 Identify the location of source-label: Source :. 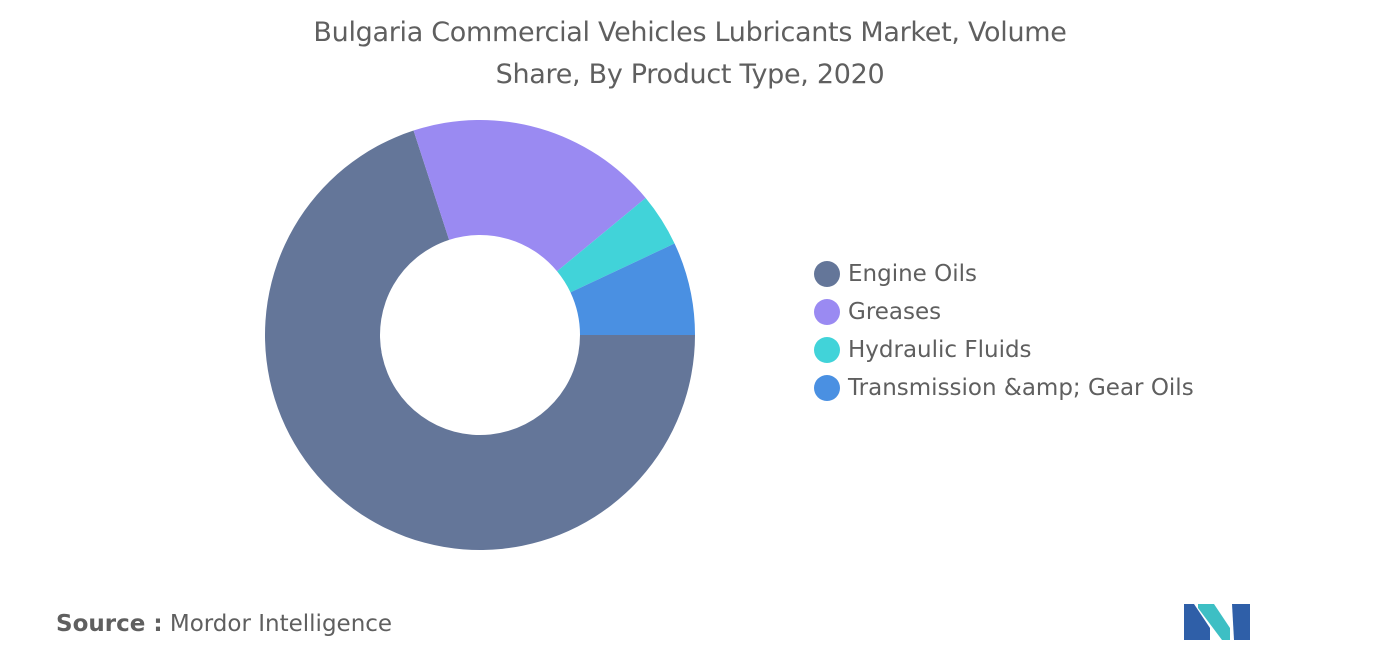
(109, 624).